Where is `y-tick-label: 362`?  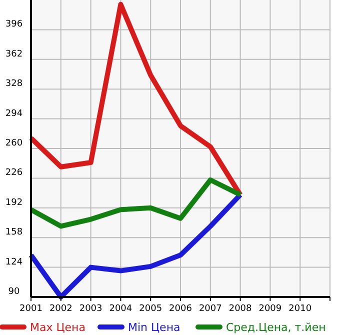 y-tick-label: 362 is located at coordinates (14, 54).